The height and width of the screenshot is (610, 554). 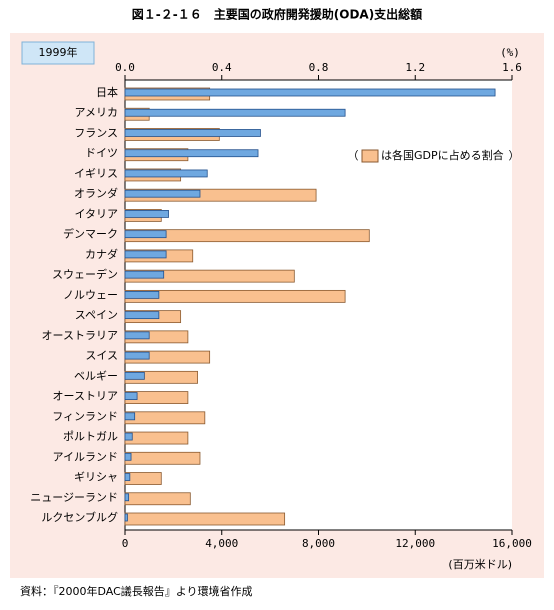 What do you see at coordinates (96, 315) in the screenshot?
I see `y-tick-label: スペイン` at bounding box center [96, 315].